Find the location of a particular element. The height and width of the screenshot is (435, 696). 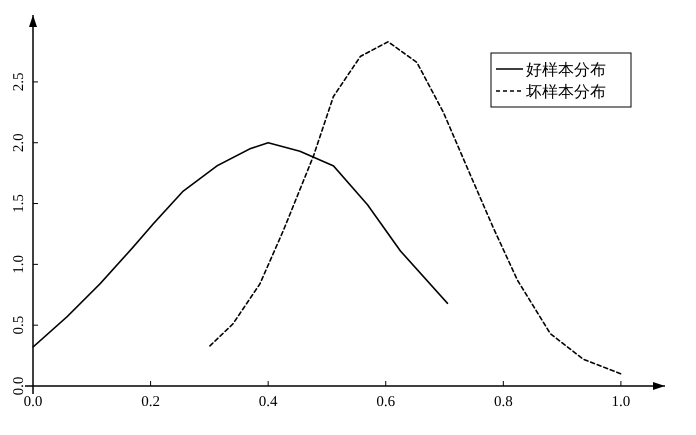

x-tick-label: 0.0 is located at coordinates (33, 402).